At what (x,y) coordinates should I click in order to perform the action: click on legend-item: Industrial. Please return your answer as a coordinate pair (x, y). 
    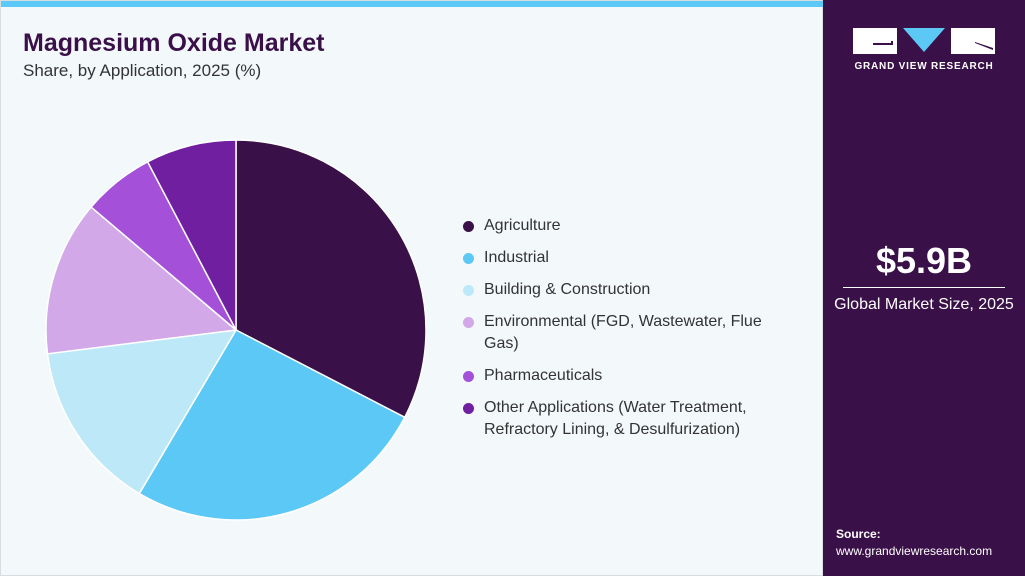
    Looking at the image, I should click on (628, 258).